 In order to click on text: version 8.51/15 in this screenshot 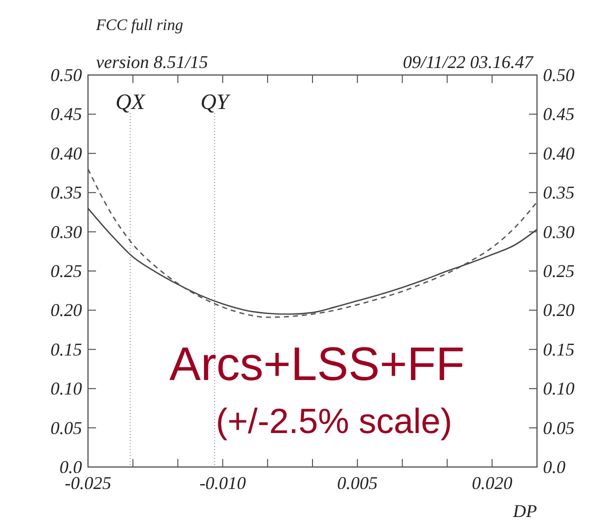, I will do `click(152, 62)`.